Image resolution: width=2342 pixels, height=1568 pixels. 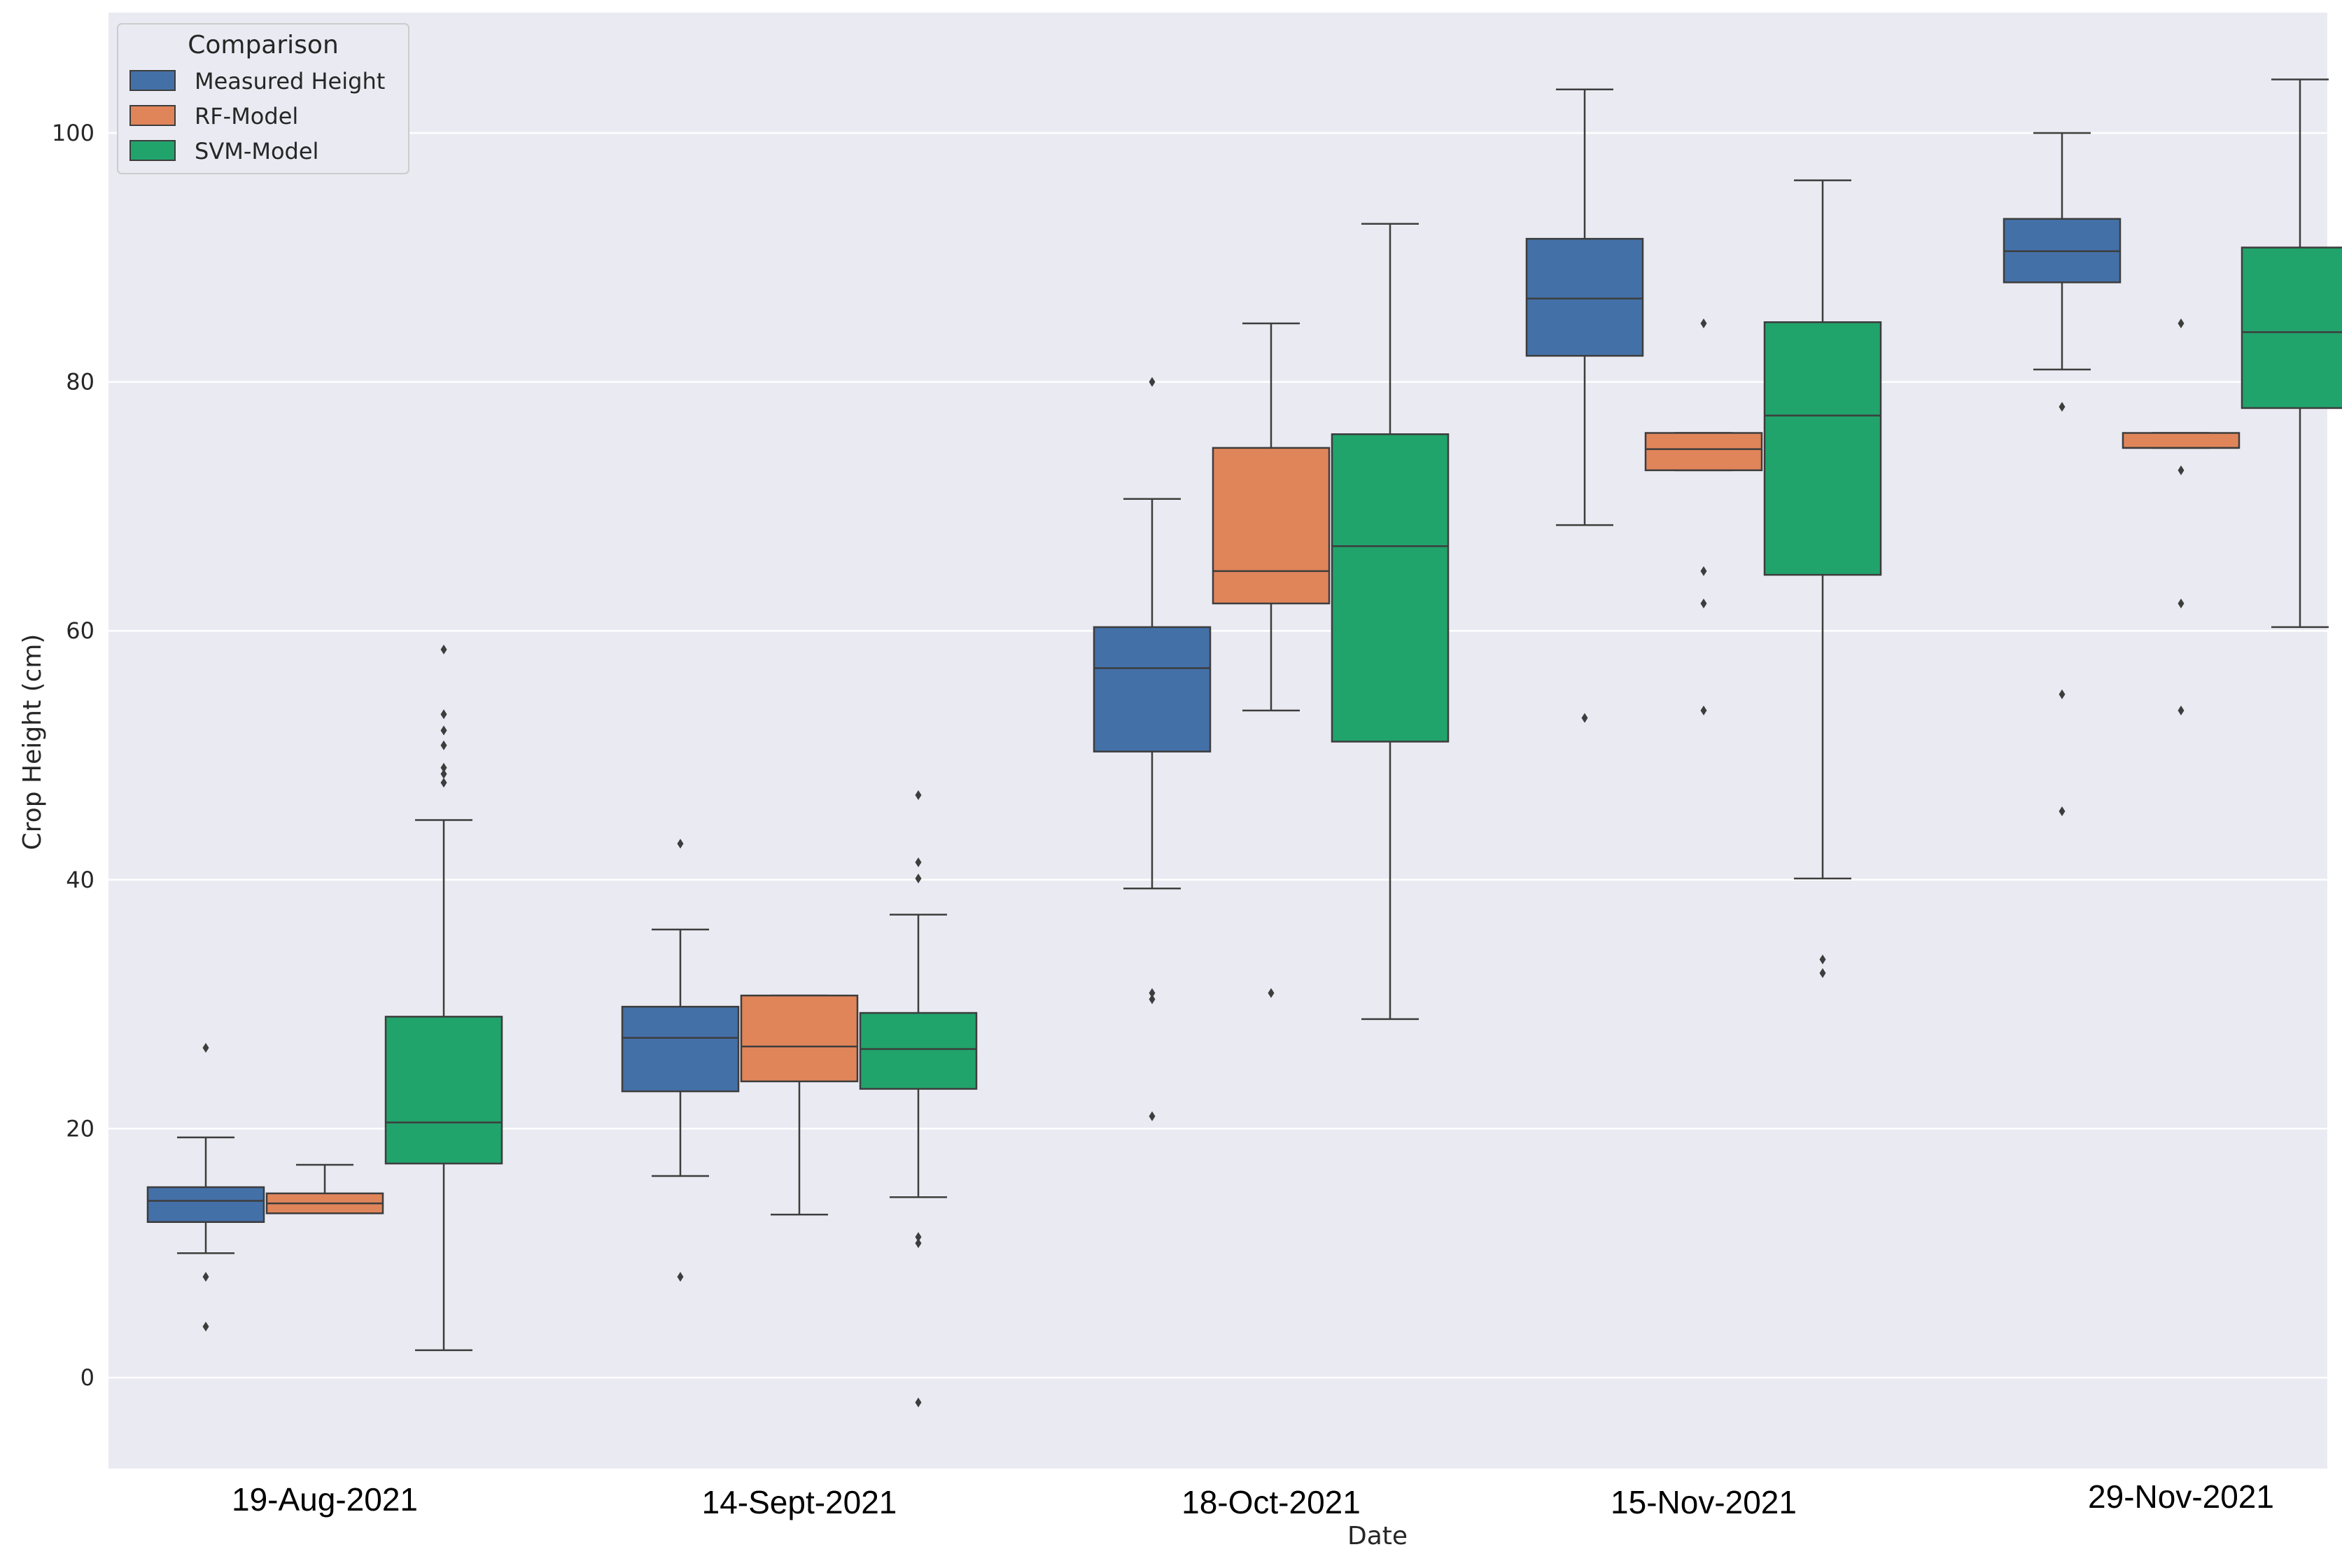 What do you see at coordinates (80, 1128) in the screenshot?
I see `y-tick-label-20: 20` at bounding box center [80, 1128].